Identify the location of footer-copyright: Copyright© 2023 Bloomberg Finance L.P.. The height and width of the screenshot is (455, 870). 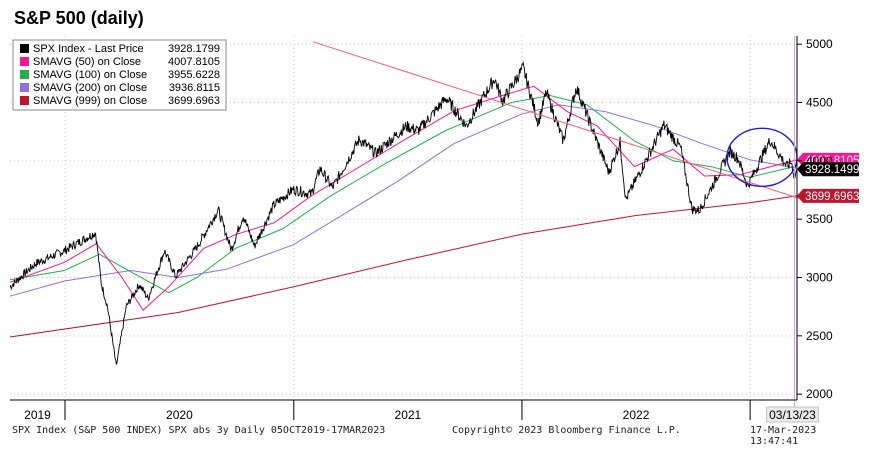
(566, 430).